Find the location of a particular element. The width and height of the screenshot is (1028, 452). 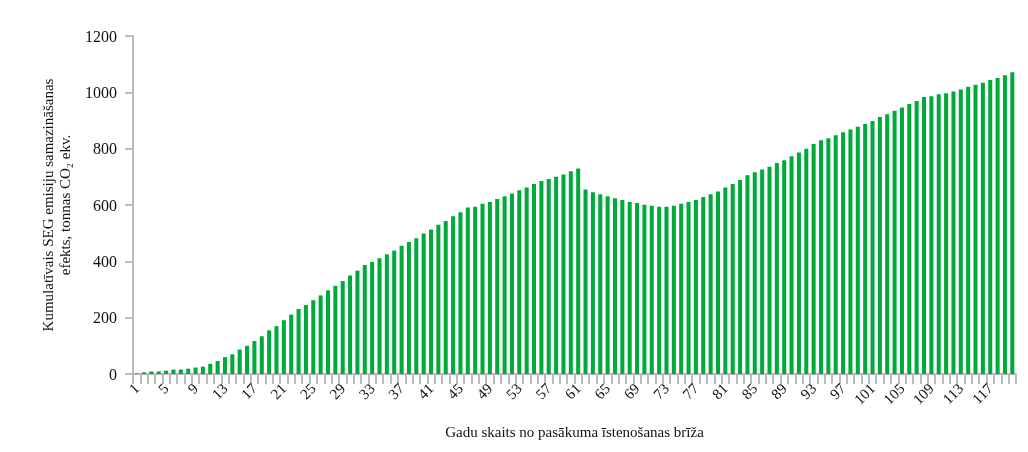

x-tick-label: 33 is located at coordinates (366, 391).